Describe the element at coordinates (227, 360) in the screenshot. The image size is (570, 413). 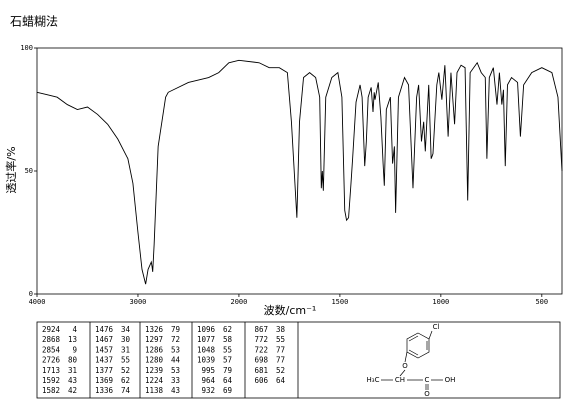
I see `peak-transmittance: 57` at that location.